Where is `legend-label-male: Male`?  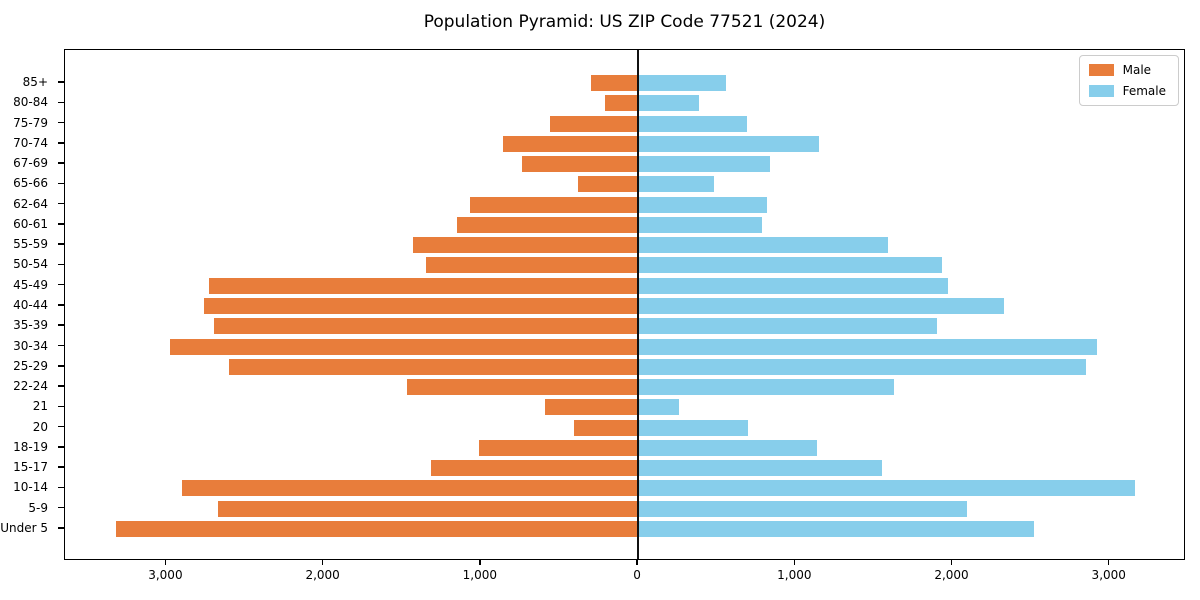
legend-label-male: Male is located at coordinates (1137, 70).